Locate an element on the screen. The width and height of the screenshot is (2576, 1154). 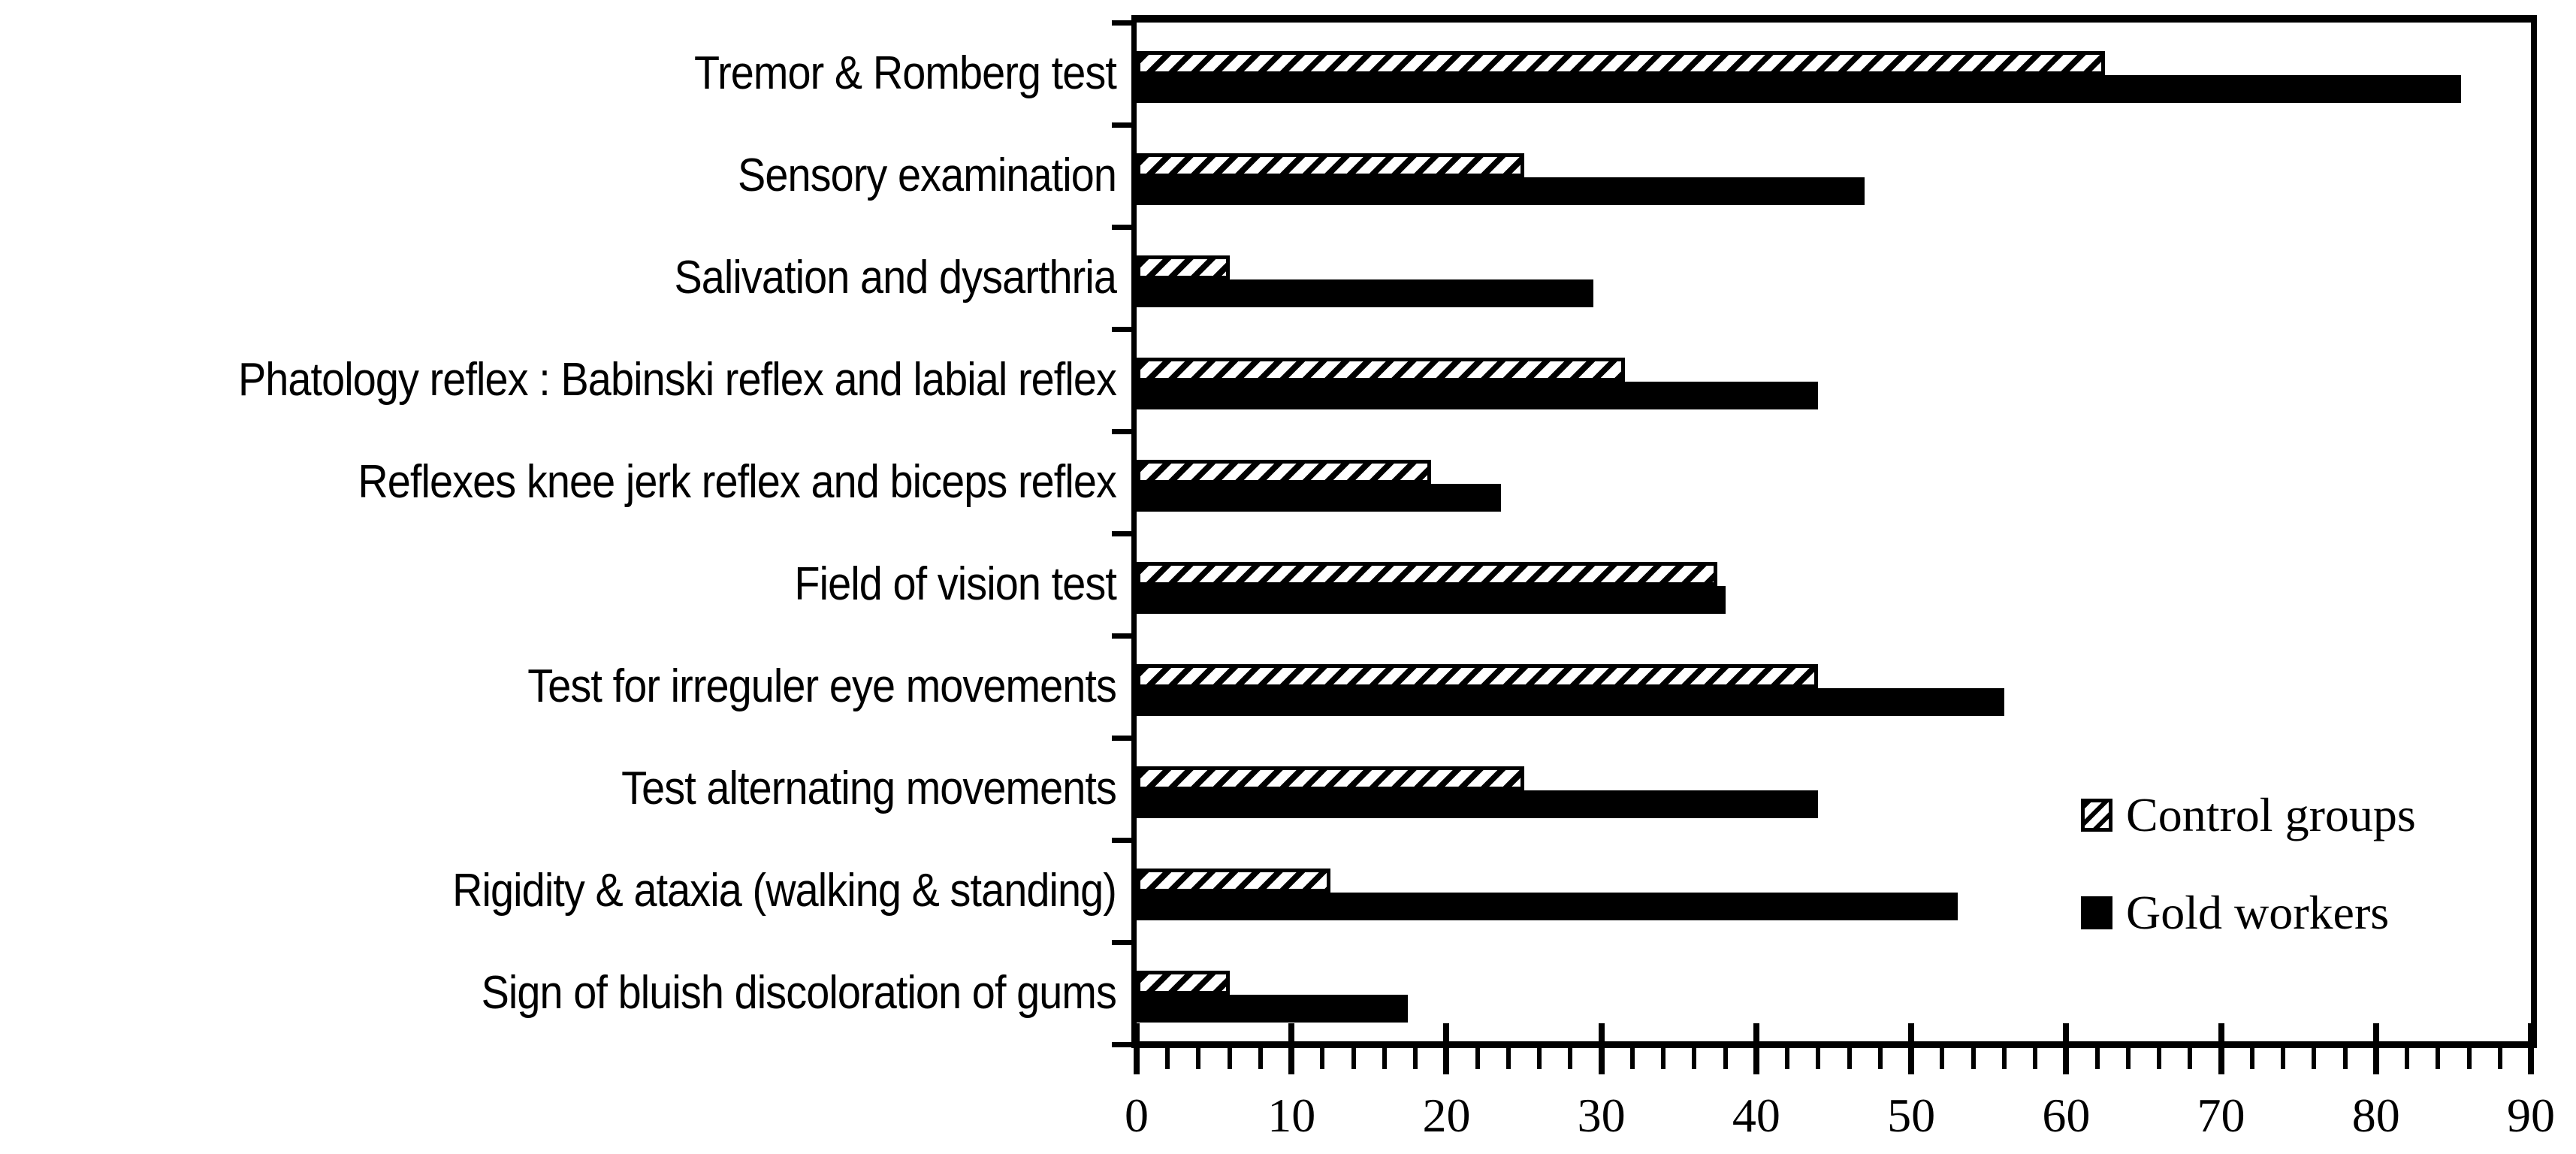
x-axis-tick-label: 90 is located at coordinates (2531, 1116).